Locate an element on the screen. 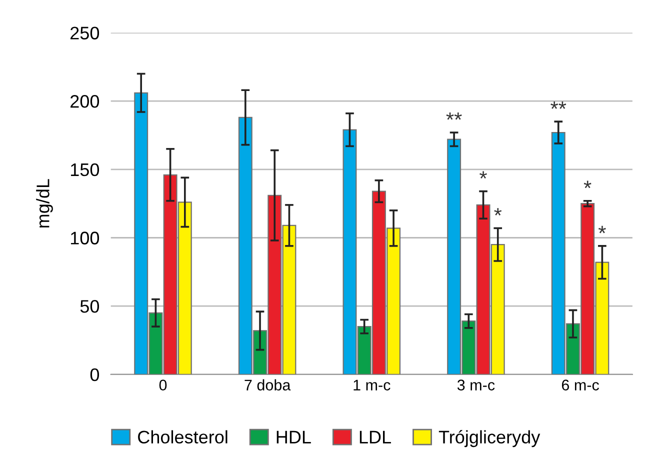  legend-label: Cholesterol is located at coordinates (183, 437).